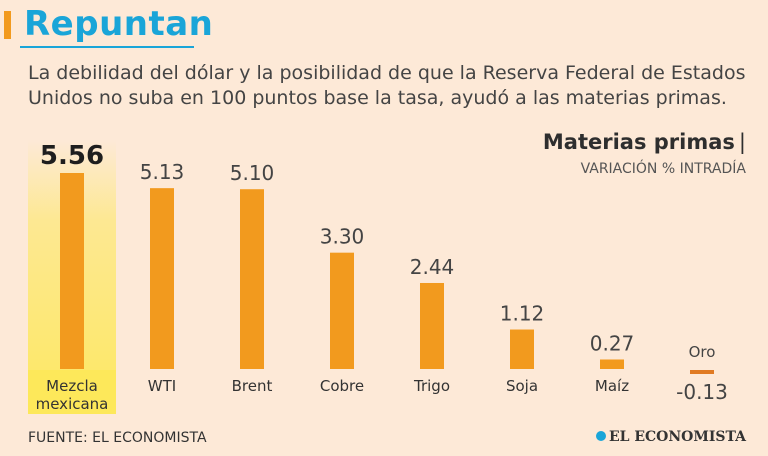  I want to click on value-label: 5.13, so click(162, 172).